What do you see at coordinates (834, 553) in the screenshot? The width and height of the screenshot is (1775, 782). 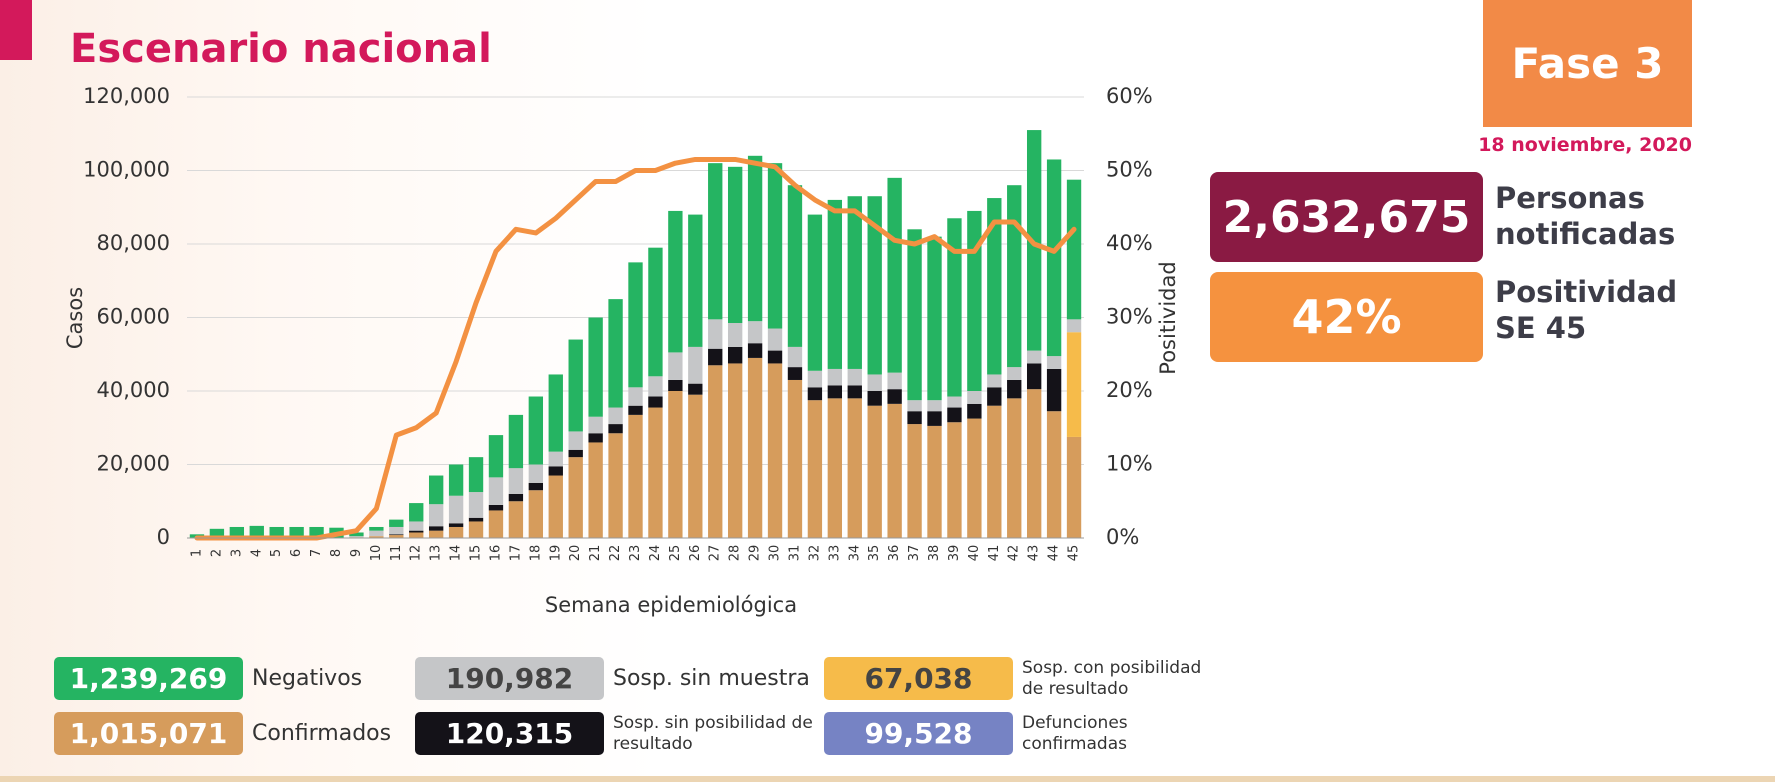 I see `x-tick-label: 33` at bounding box center [834, 553].